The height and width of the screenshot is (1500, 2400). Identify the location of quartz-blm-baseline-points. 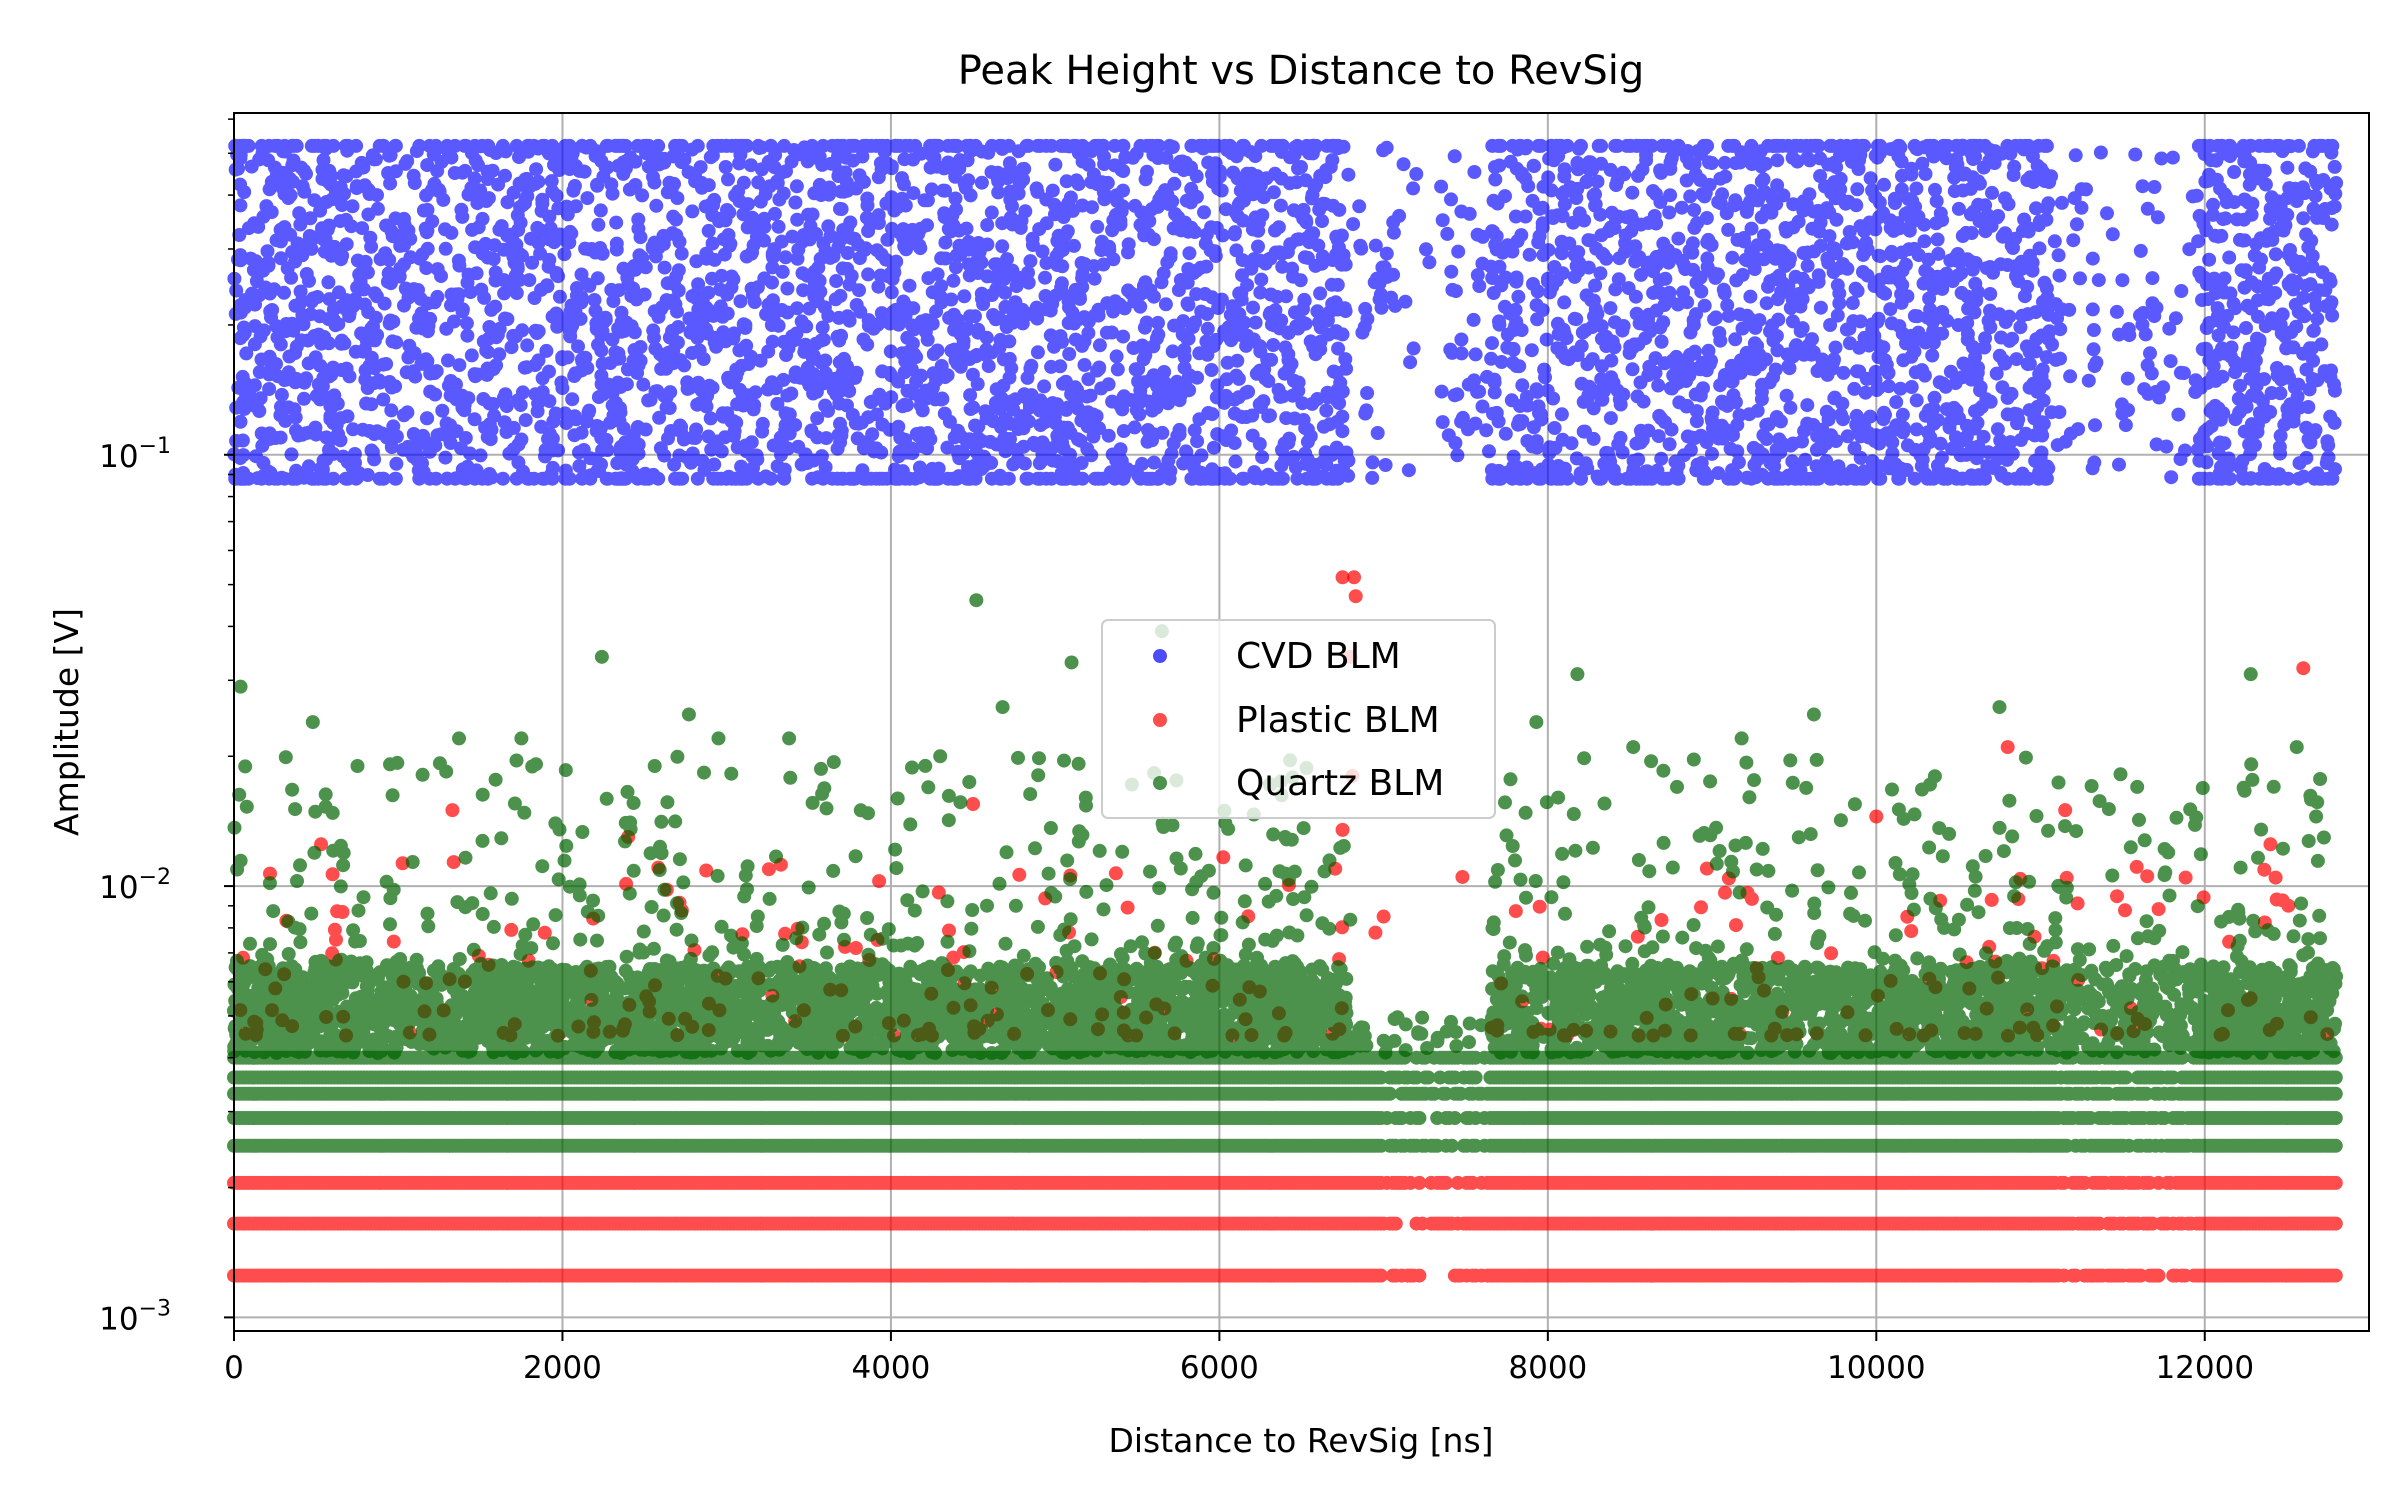
(1285, 1101).